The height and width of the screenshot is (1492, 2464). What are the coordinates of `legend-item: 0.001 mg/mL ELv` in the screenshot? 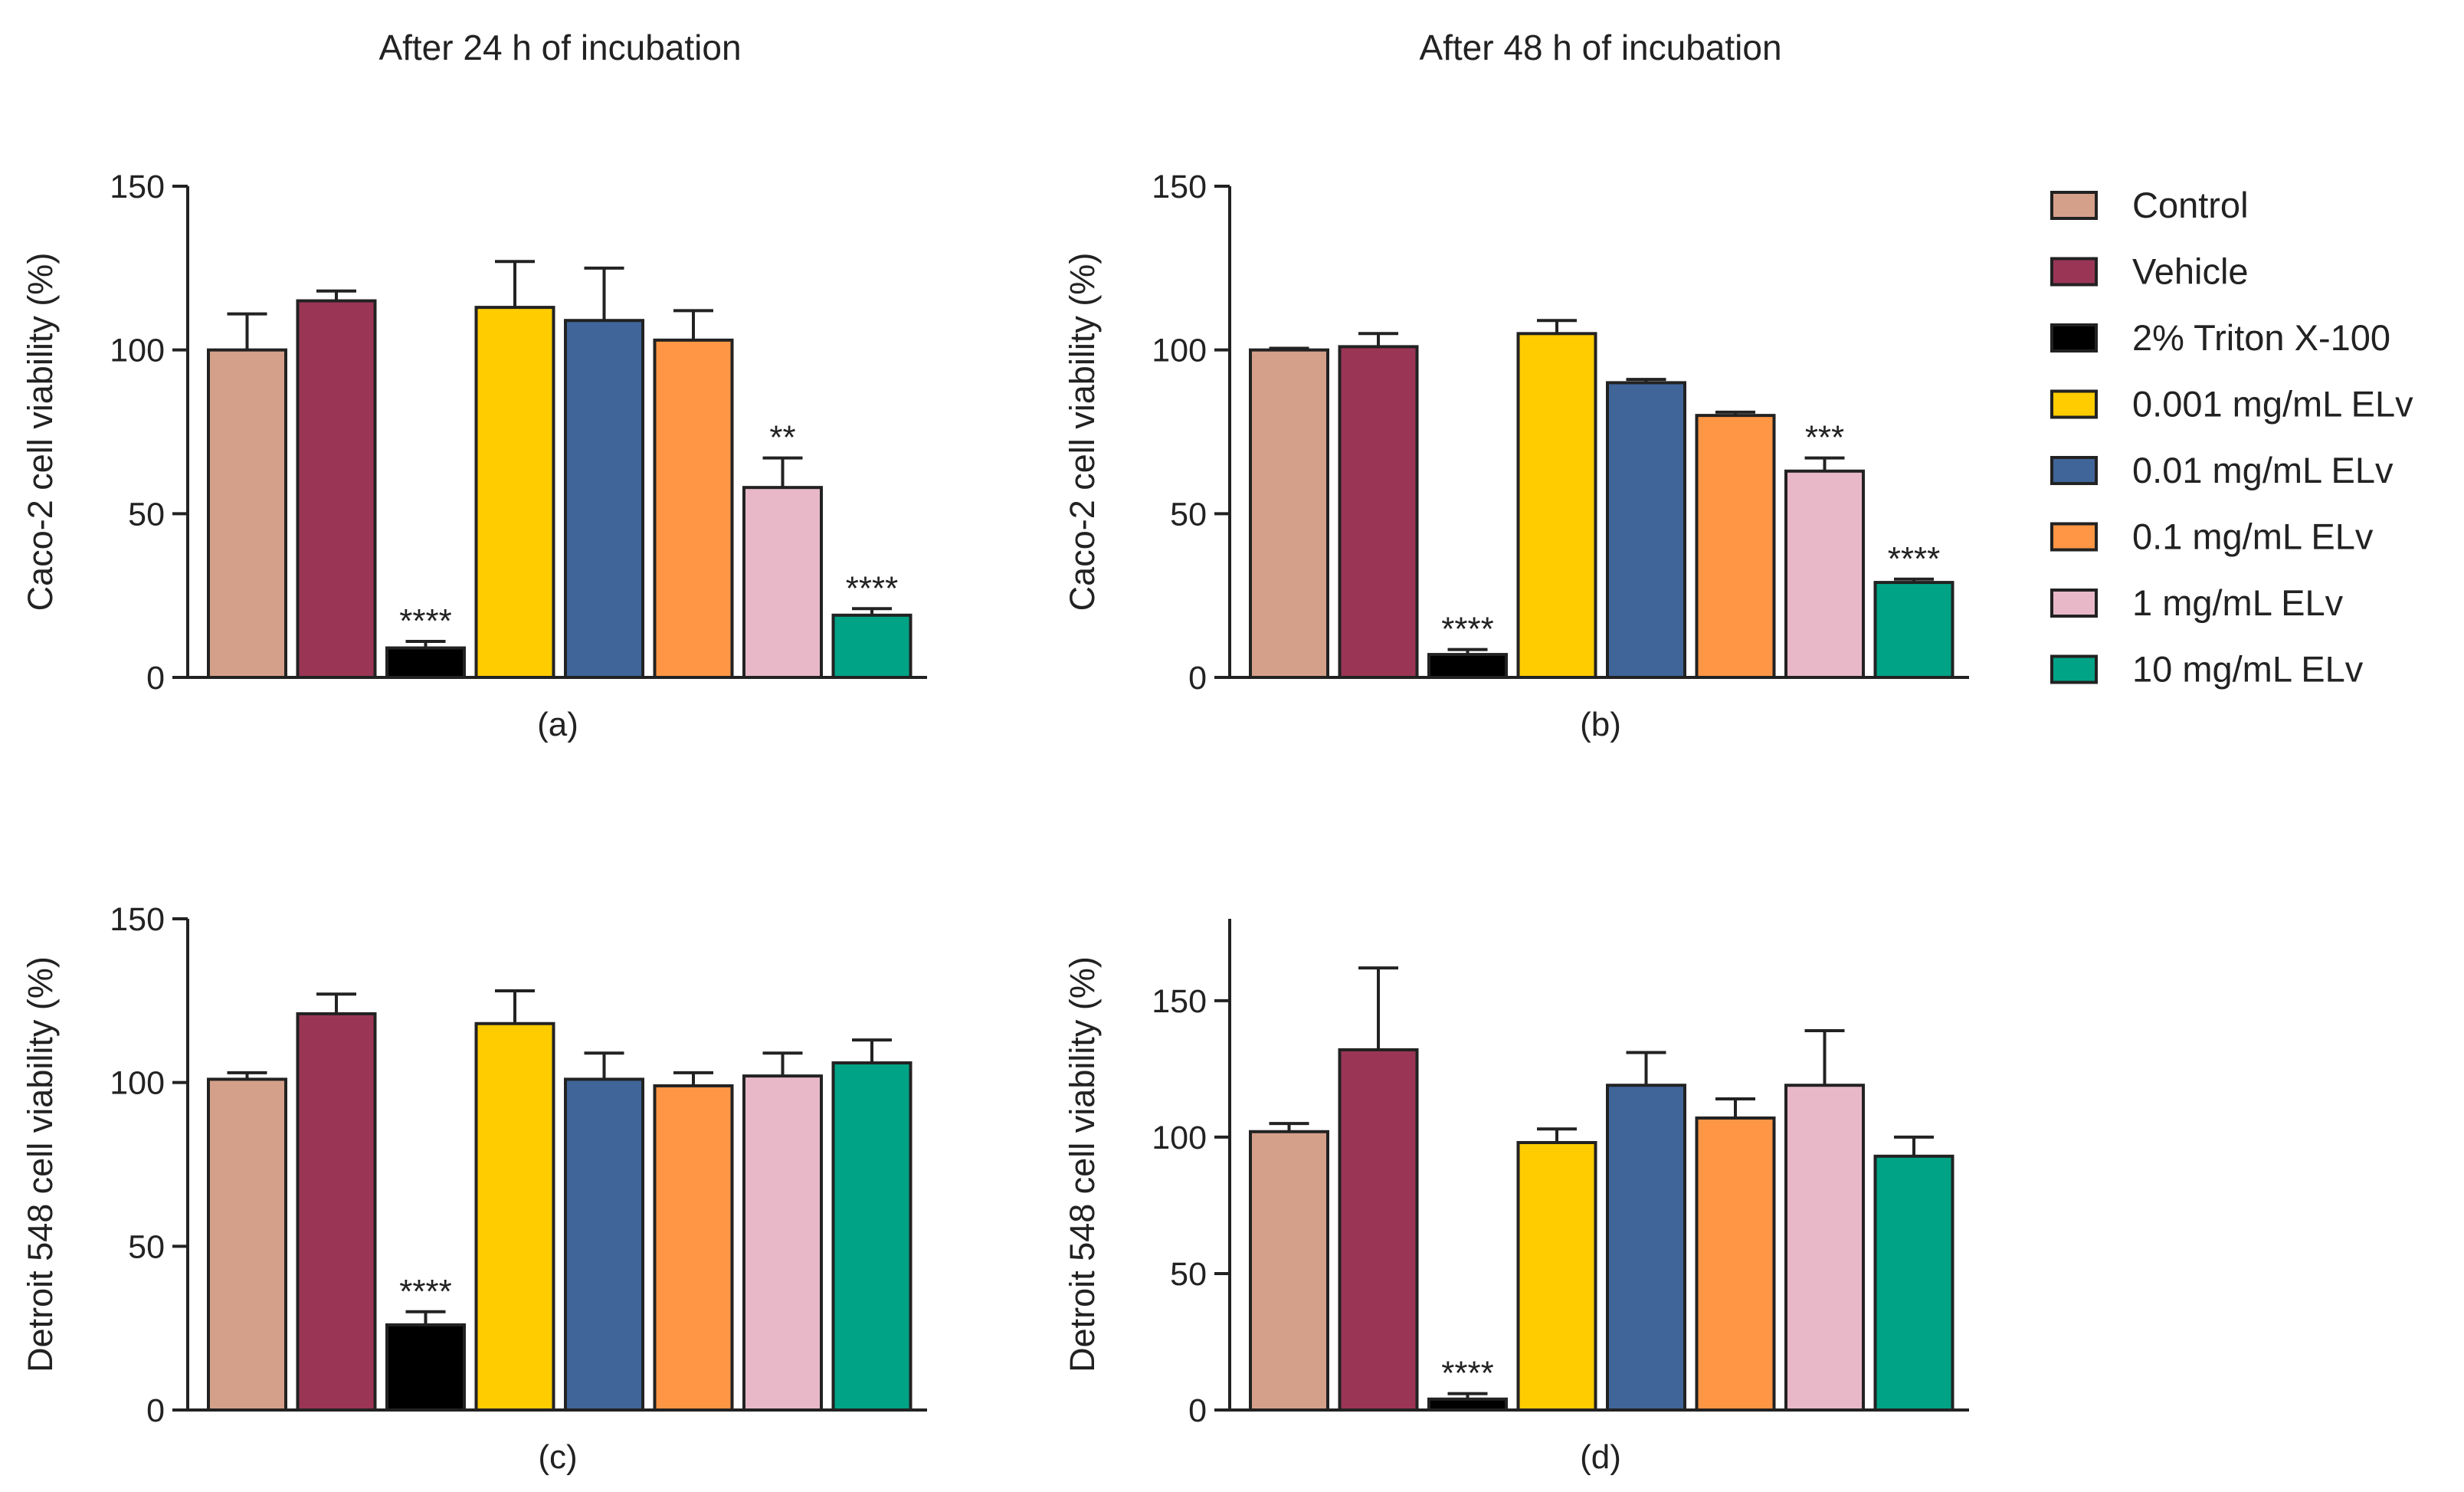 It's located at (2231, 404).